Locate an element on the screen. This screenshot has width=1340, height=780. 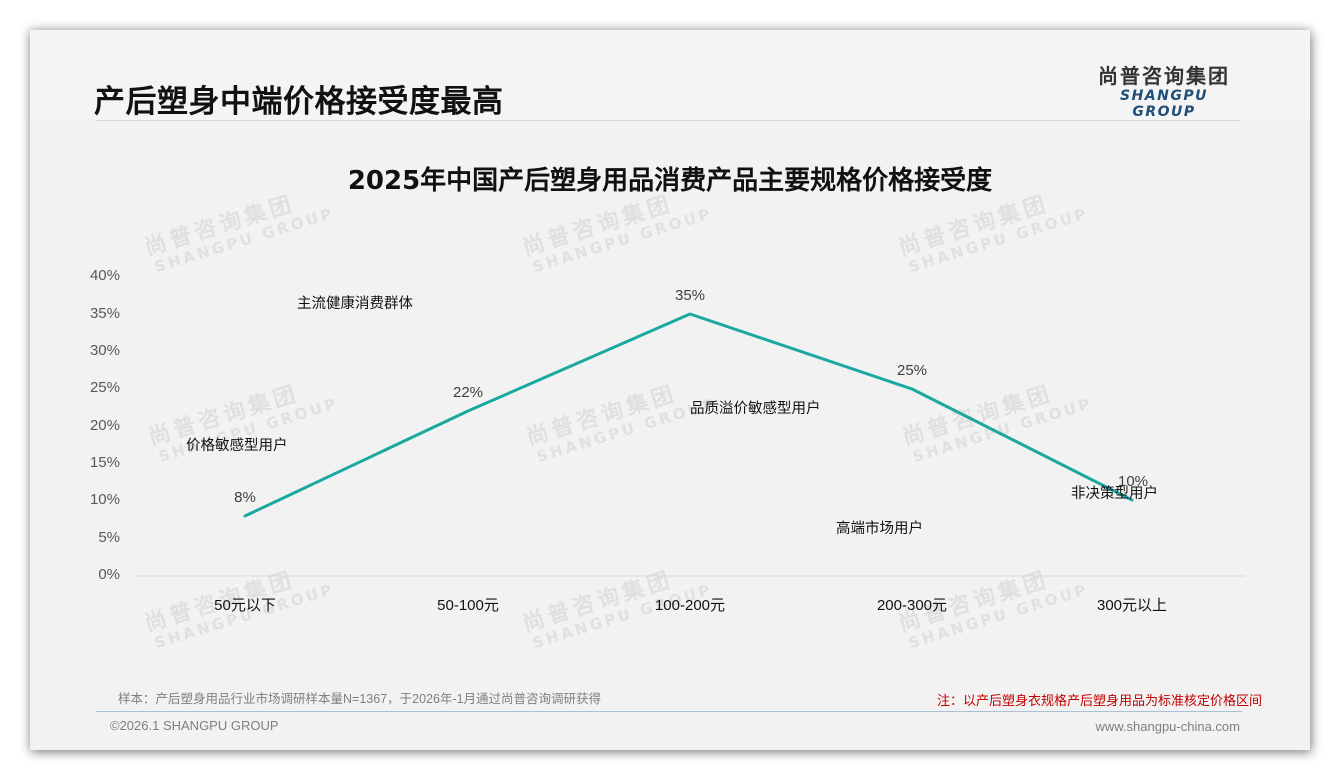
y-tick-label: 0% is located at coordinates (109, 574).